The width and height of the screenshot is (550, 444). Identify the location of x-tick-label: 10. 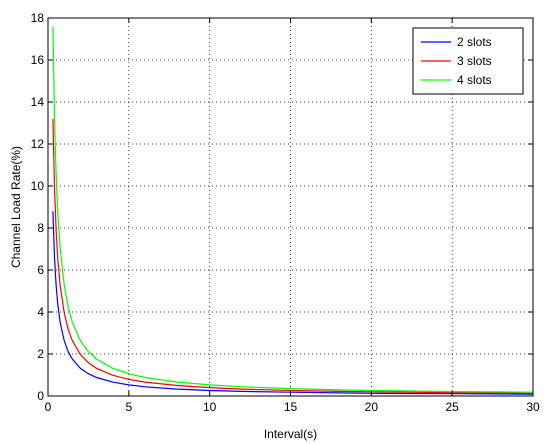
(210, 407).